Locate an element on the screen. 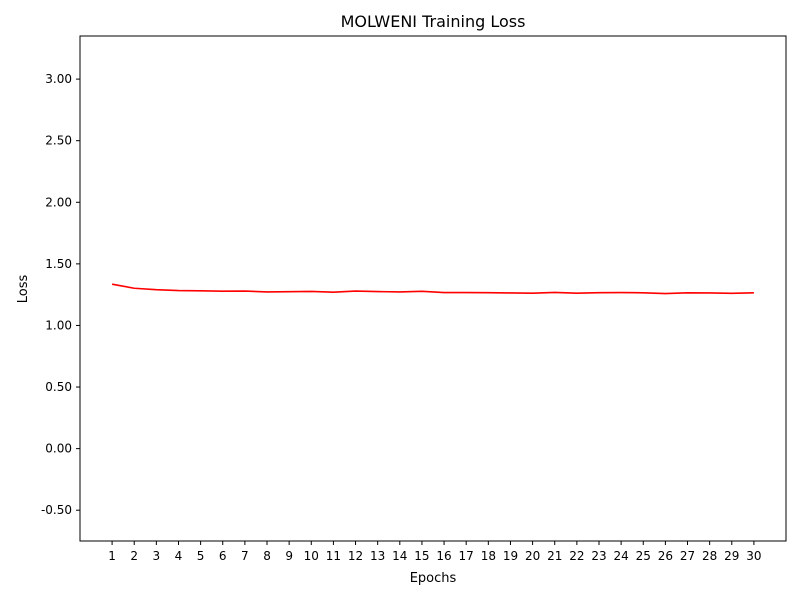 Image resolution: width=800 pixels, height=600 pixels. y-axis-label: Loss is located at coordinates (23, 289).